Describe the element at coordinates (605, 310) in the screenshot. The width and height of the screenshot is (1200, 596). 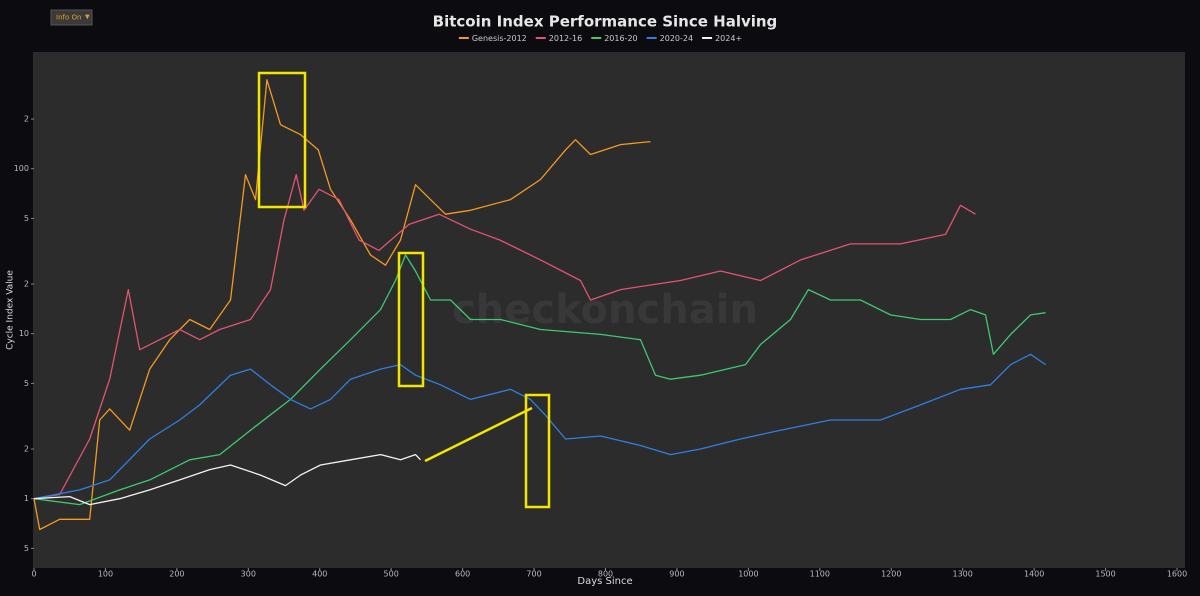
I see `watermark: checkonchain` at that location.